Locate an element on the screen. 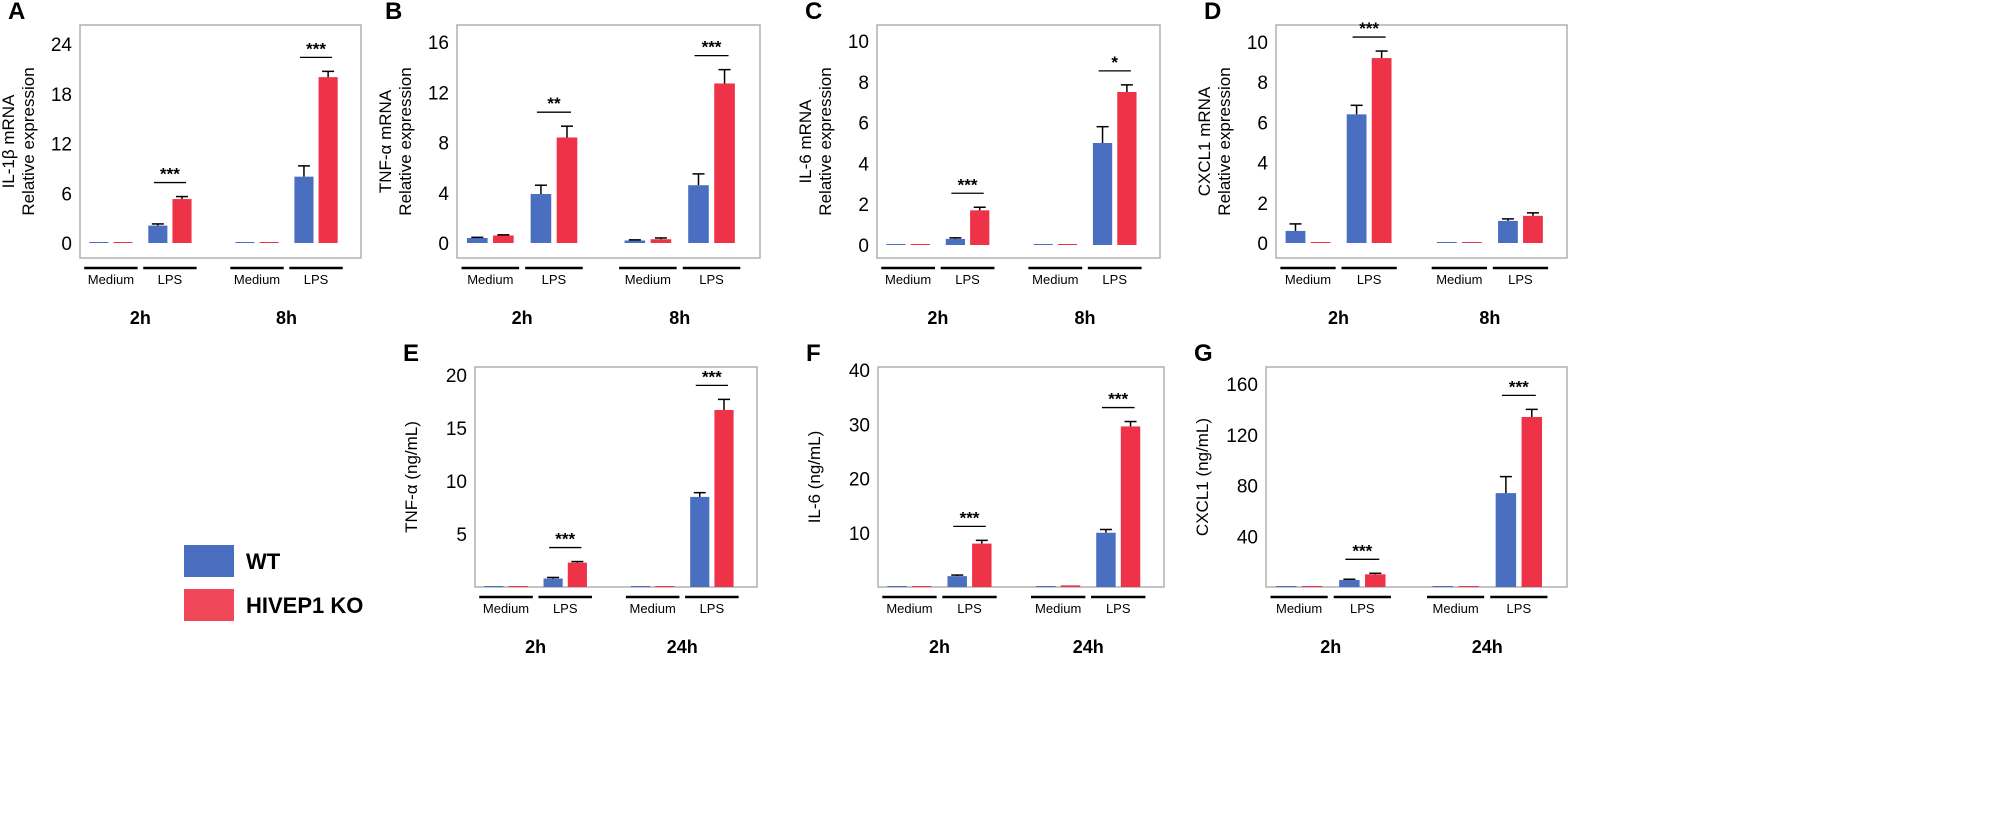 The width and height of the screenshot is (2009, 829). y-axis-label-line: CXCL1 mRNA is located at coordinates (1204, 141).